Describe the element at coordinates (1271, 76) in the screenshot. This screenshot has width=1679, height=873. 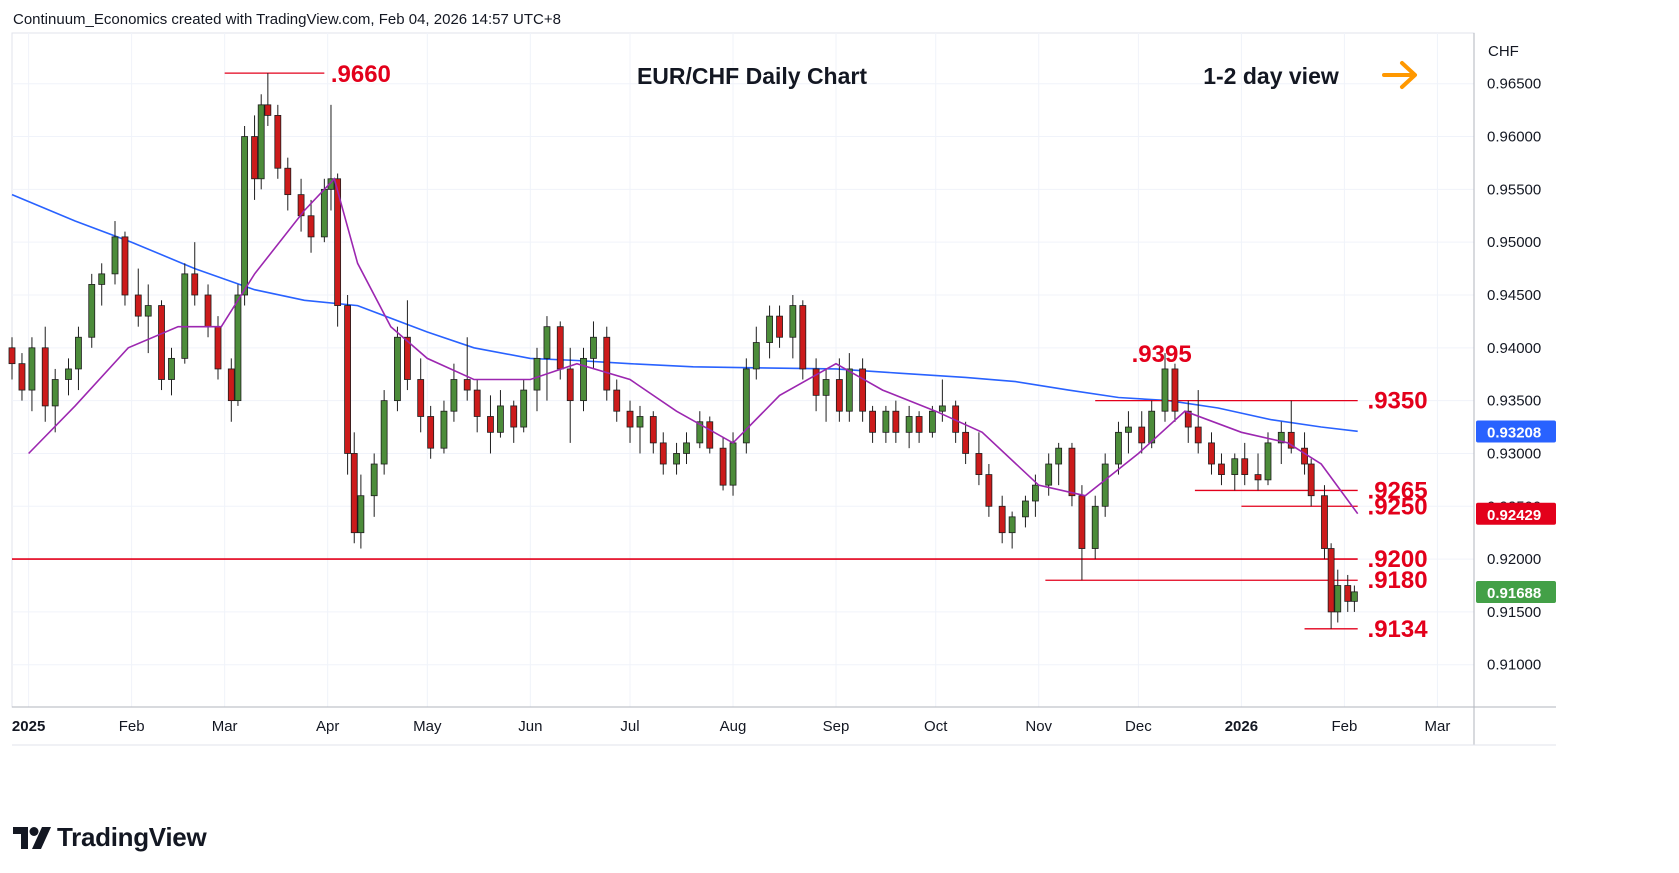
I see `view-label: 1-2 day view` at that location.